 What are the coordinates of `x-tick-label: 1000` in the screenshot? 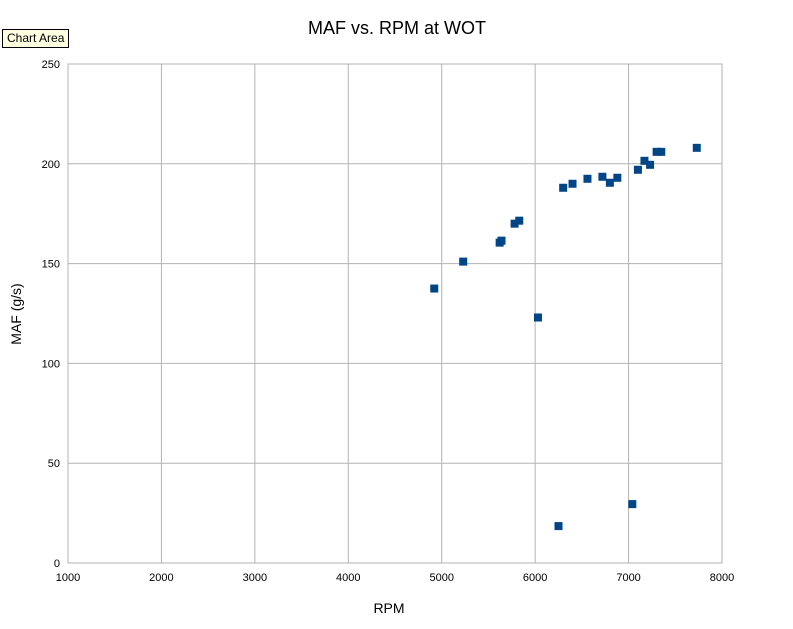 It's located at (68, 578).